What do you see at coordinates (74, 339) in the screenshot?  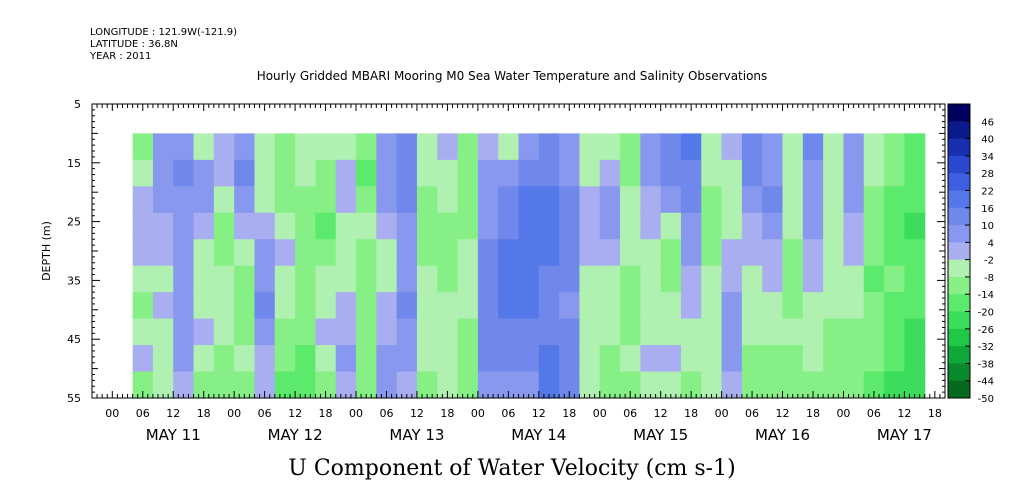 I see `y-tick-label: 45` at bounding box center [74, 339].